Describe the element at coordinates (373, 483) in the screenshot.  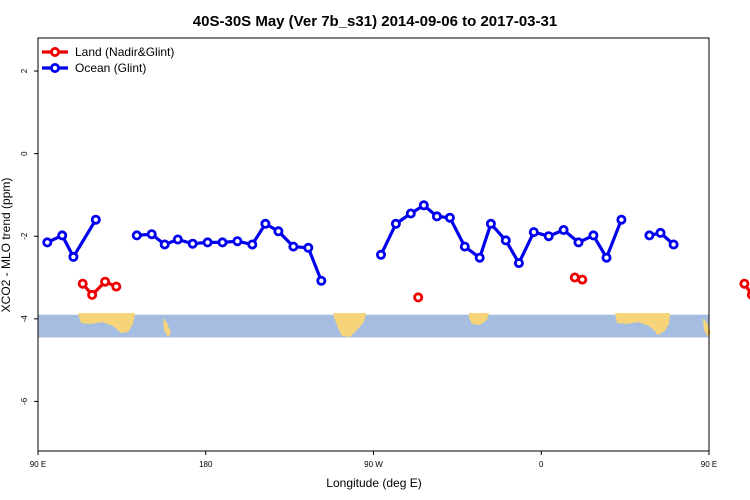
I see `x-axis-label: Longitude (deg E)` at that location.